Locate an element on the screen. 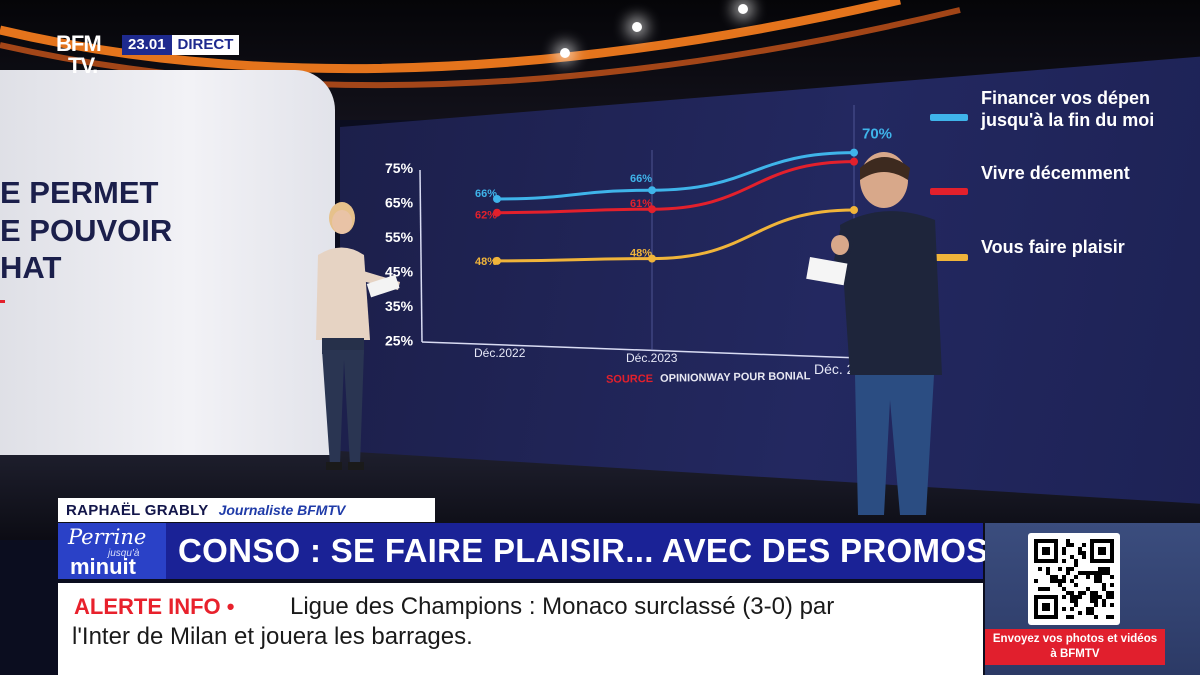 The height and width of the screenshot is (675, 1200). bfmtv-logo: BFM TV. is located at coordinates (86, 57).